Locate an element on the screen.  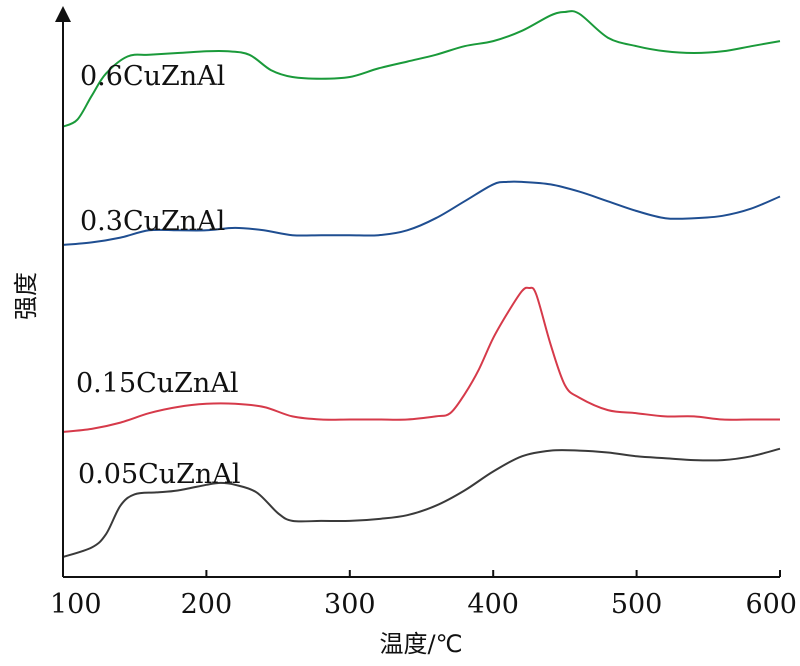
x-tick-labels: 100 200 300 400 500 600 is located at coordinates (423, 604).